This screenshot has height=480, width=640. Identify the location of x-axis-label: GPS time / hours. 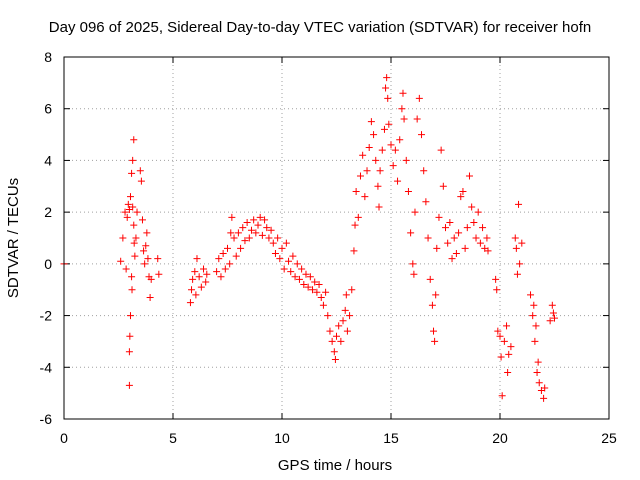
(335, 465).